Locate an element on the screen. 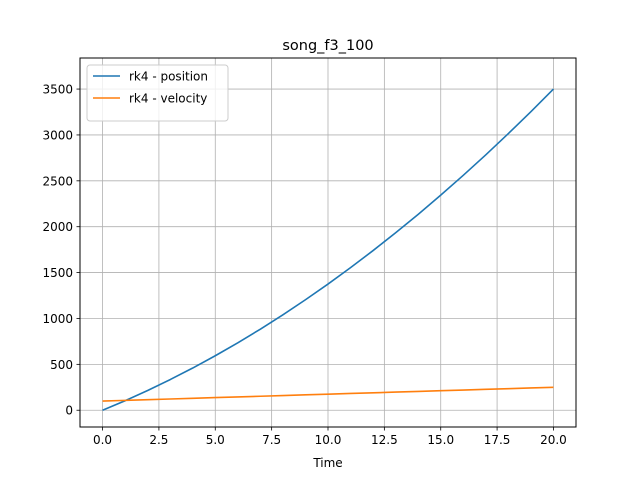  y-tick-label: 1500 is located at coordinates (57, 273).